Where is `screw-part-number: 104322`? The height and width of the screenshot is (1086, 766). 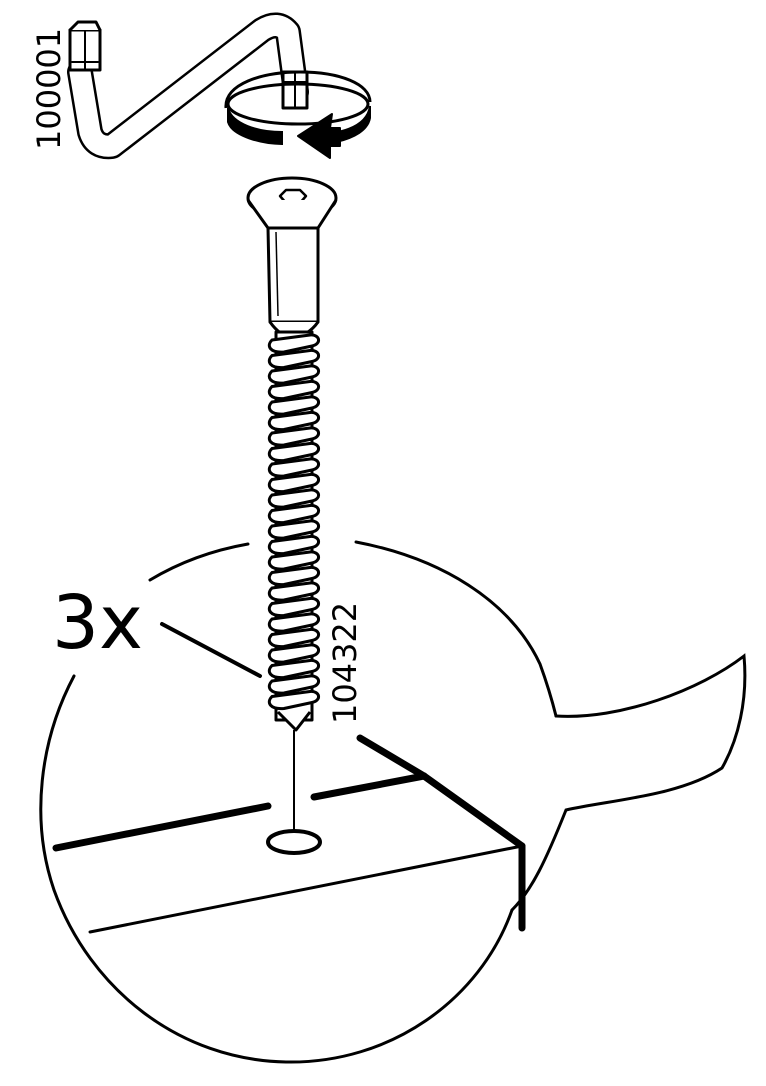 screw-part-number: 104322 is located at coordinates (345, 663).